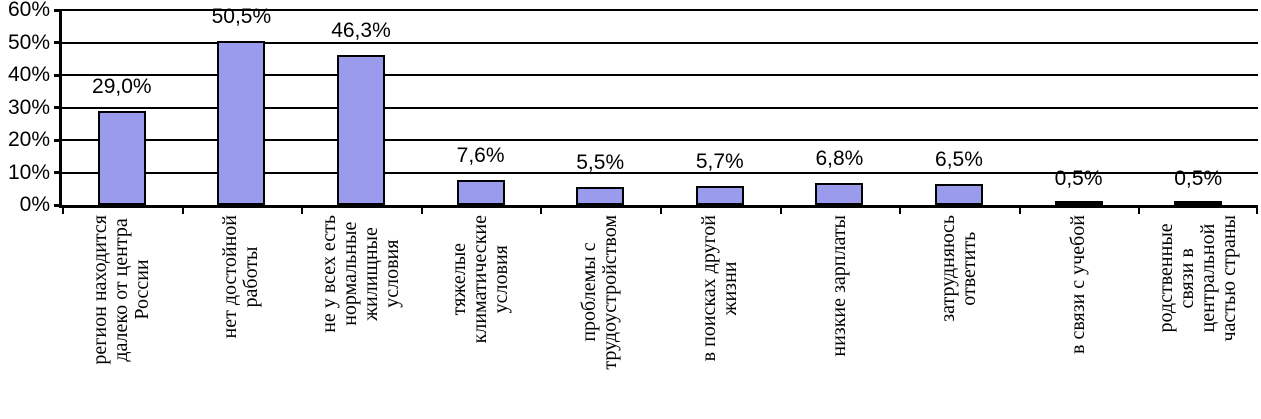 This screenshot has height=419, width=1261. Describe the element at coordinates (600, 163) in the screenshot. I see `bar-value-label: 5,5%` at that location.